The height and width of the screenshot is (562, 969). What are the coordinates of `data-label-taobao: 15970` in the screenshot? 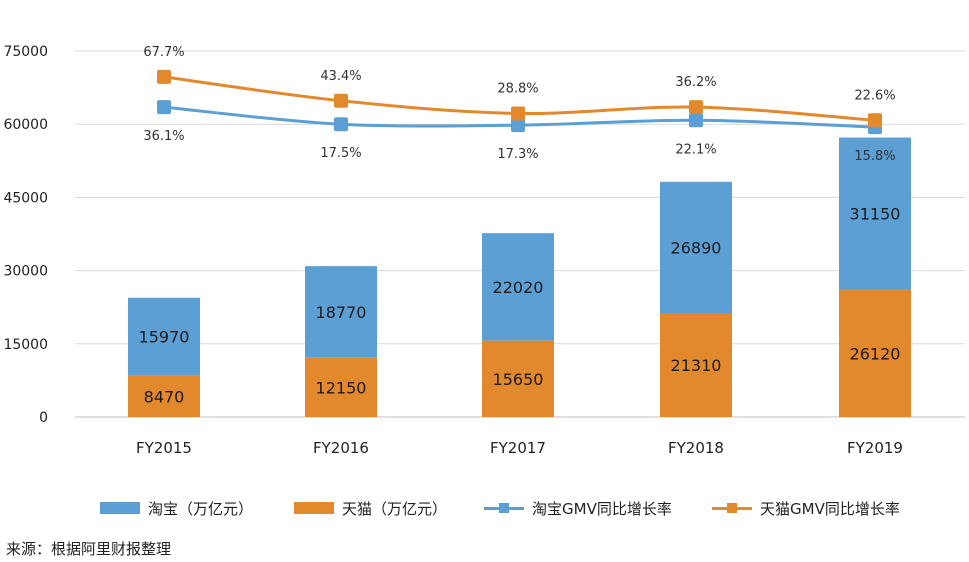 It's located at (164, 337).